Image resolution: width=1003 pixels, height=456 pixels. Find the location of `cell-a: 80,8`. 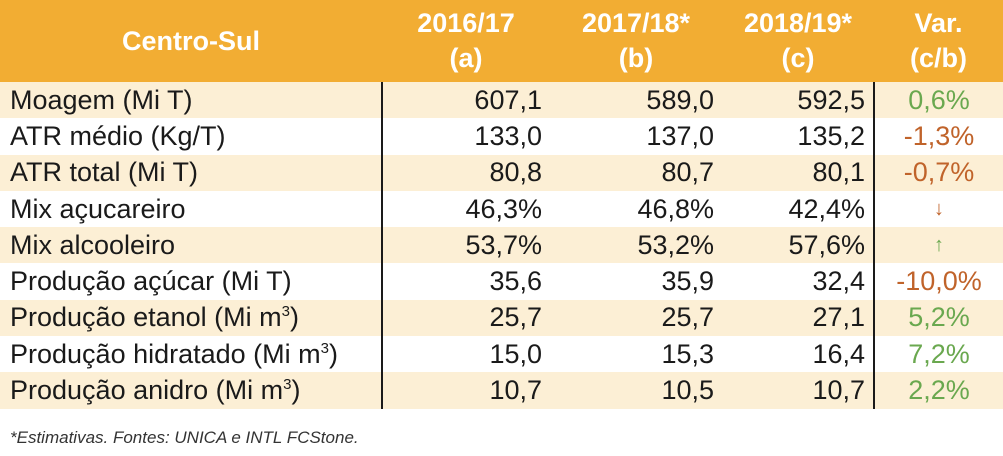

cell-a: 80,8 is located at coordinates (465, 172).